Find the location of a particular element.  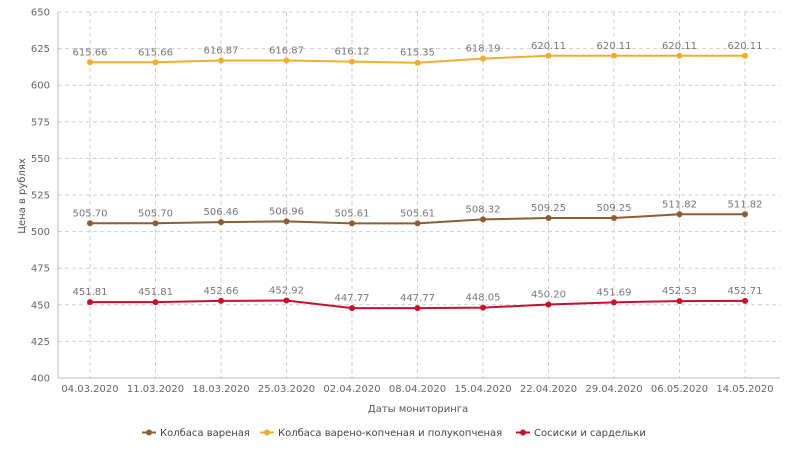

data-label: 452.53 is located at coordinates (679, 291).